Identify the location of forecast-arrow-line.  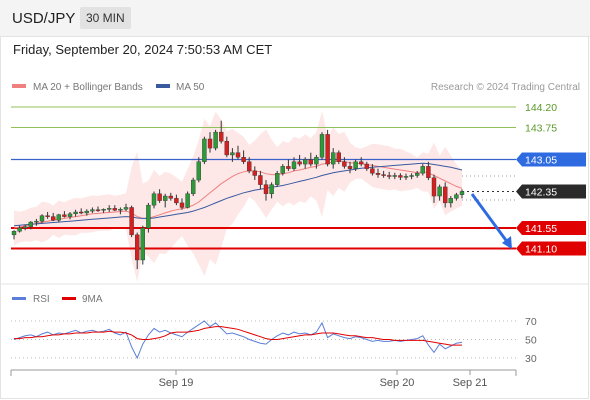
(490, 218).